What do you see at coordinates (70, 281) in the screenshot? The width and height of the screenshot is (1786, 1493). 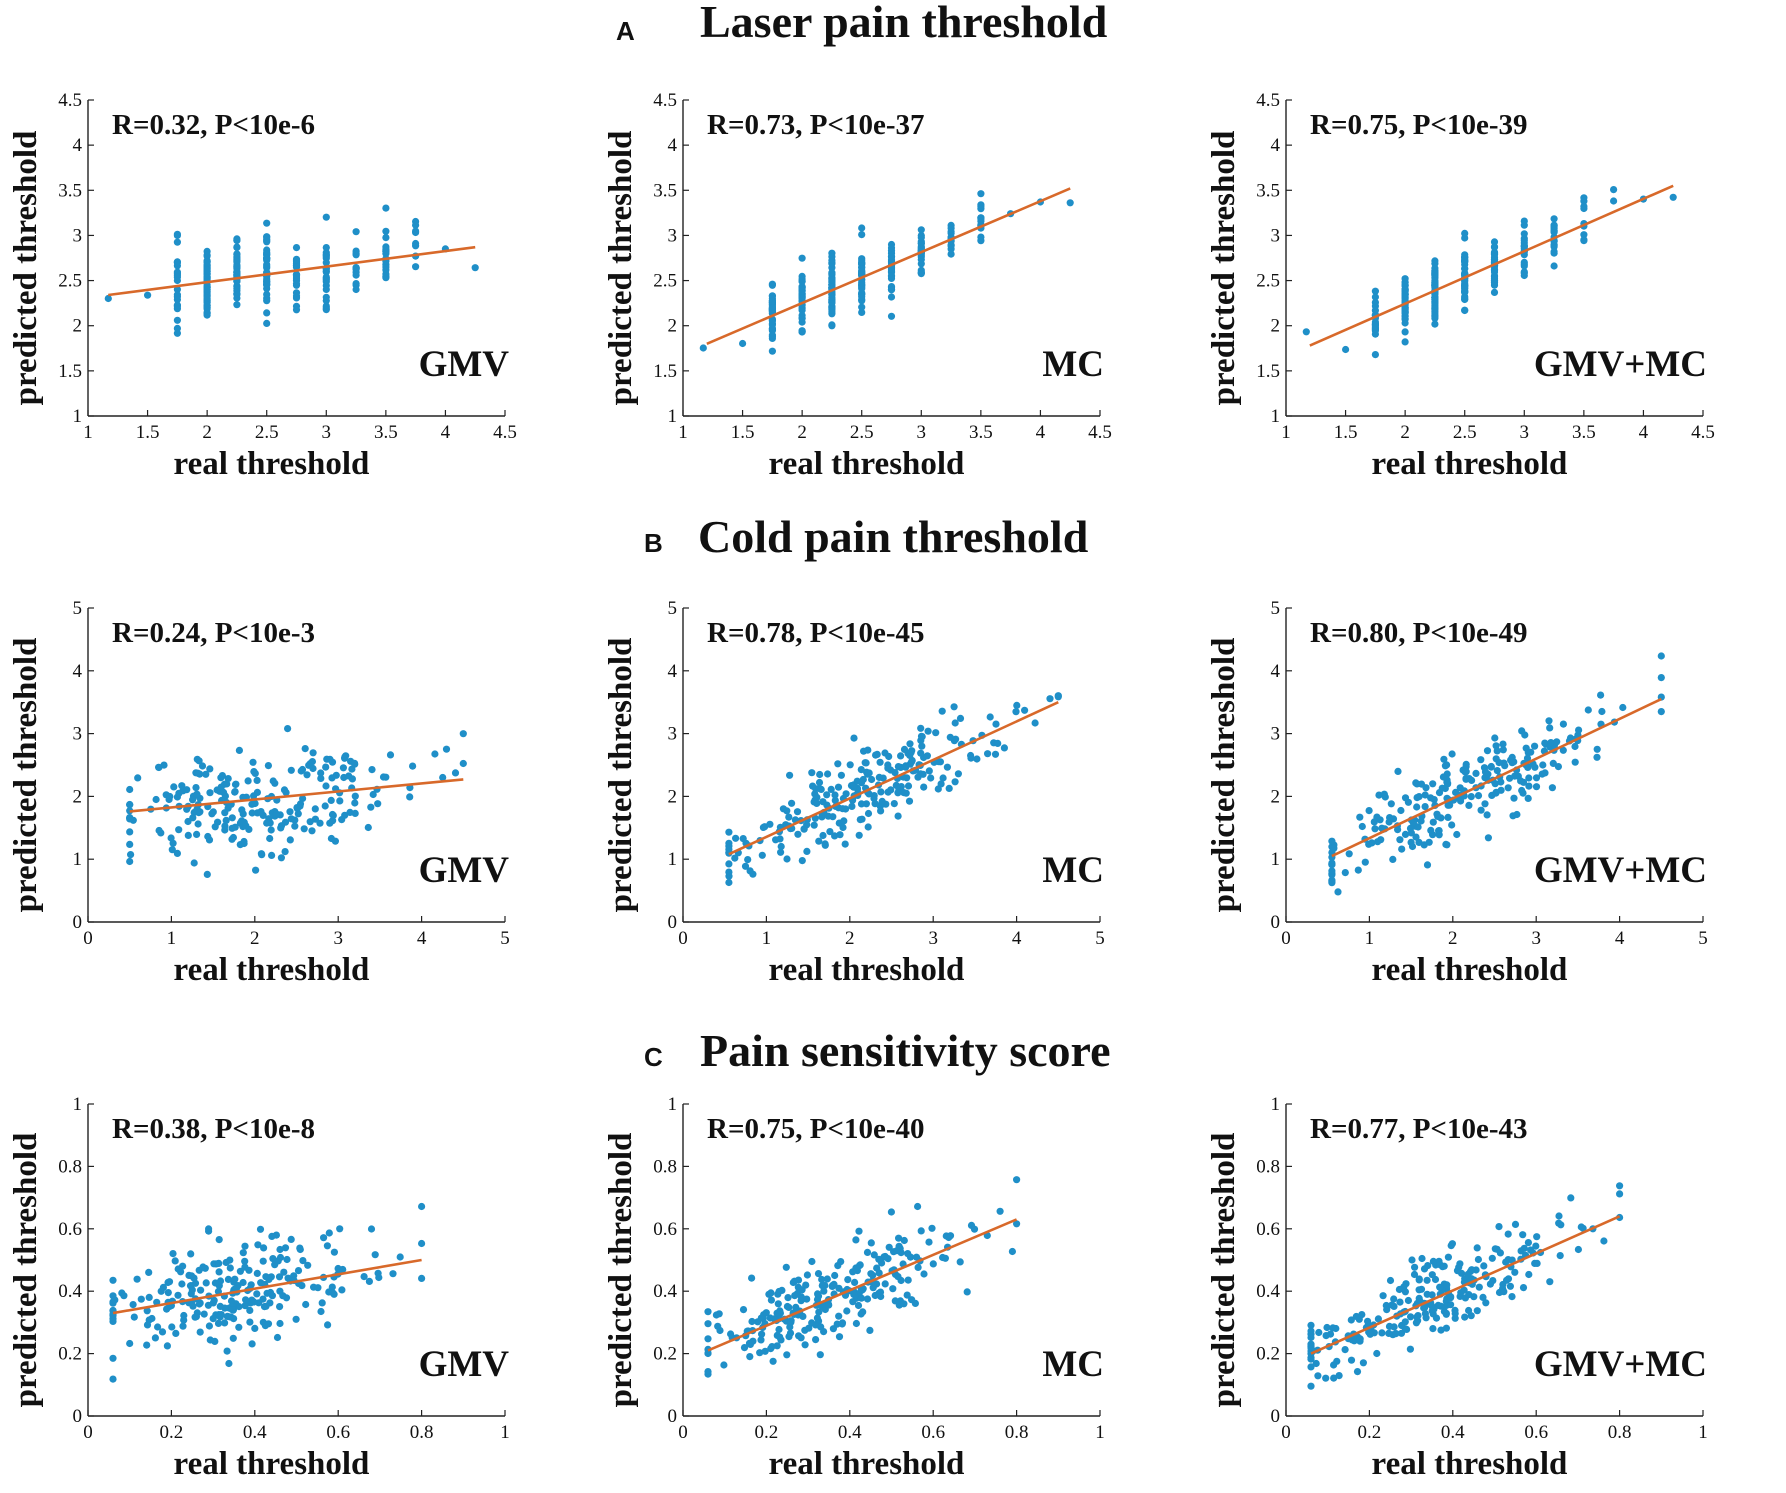 I see `y-tick-label: 2.5` at bounding box center [70, 281].